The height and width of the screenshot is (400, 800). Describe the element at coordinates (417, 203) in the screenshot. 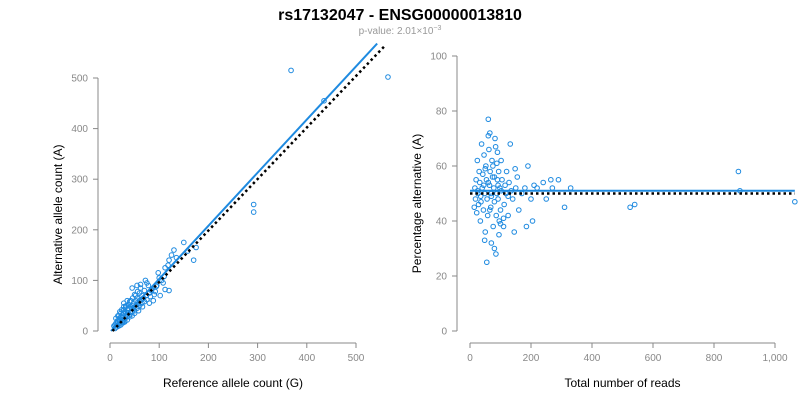

I see `percentage-alternative-y-axis-title: Percentage alternative (A)` at that location.